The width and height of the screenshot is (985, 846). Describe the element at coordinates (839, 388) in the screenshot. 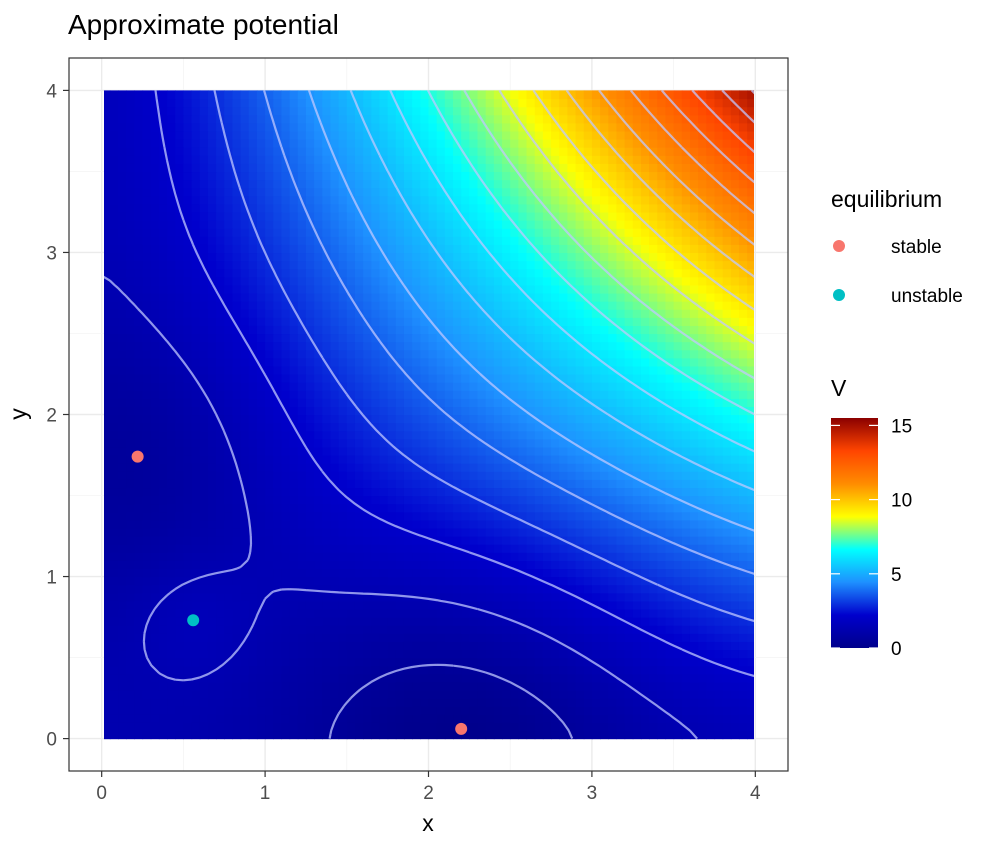

I see `colorbar-title: V` at that location.